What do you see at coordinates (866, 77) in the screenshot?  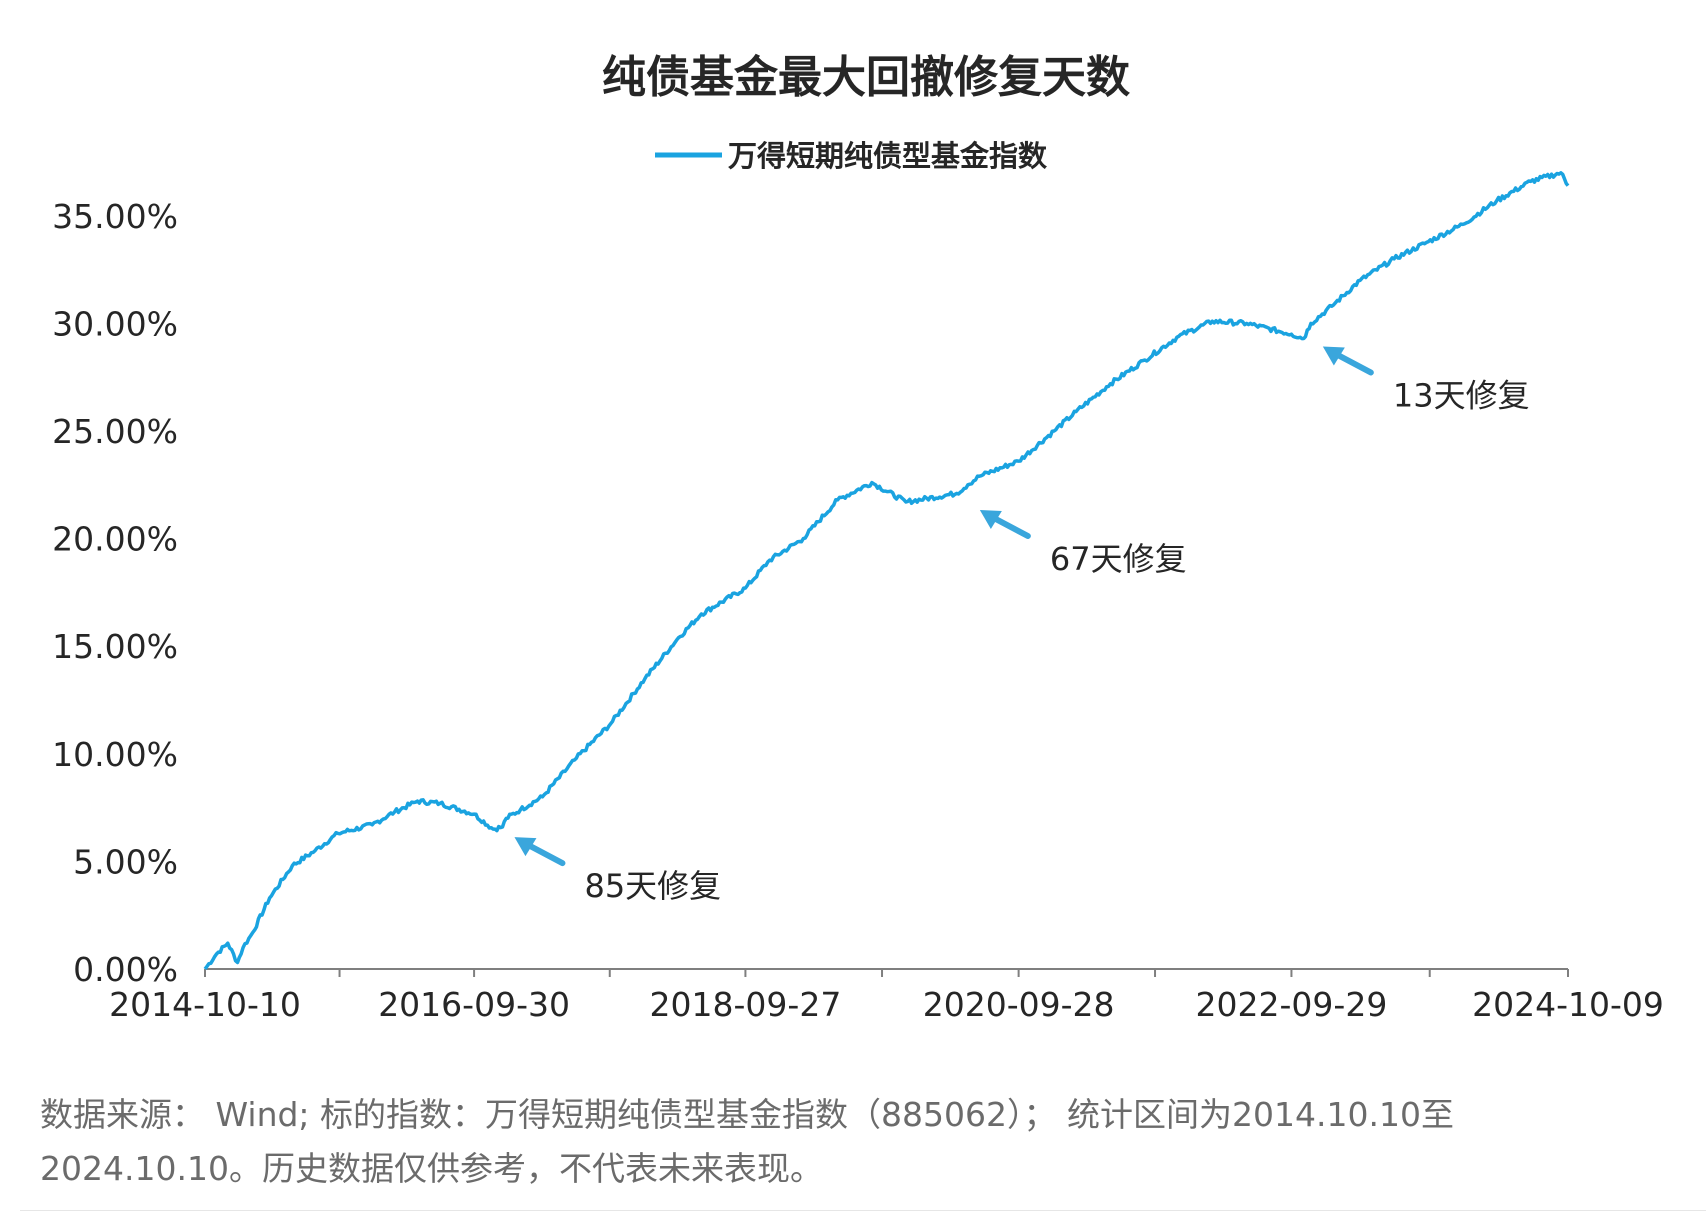 I see `chart-title: 纯债基金最大回撤修复天数` at bounding box center [866, 77].